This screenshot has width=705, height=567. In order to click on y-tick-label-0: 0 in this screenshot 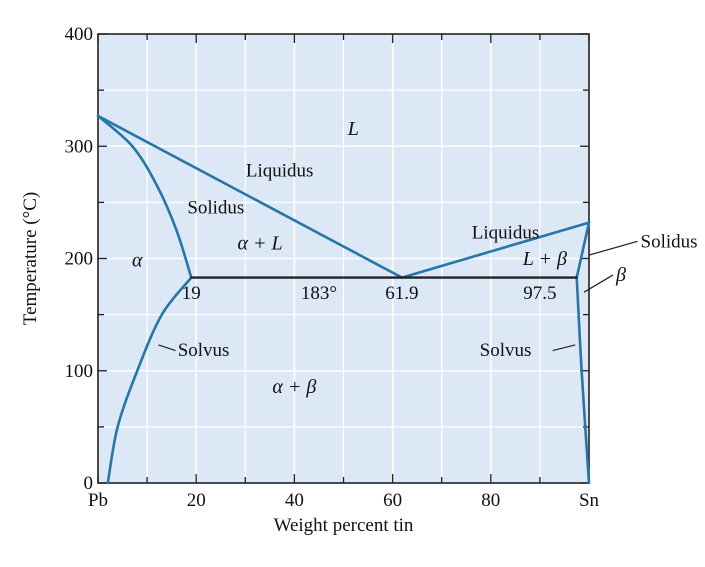, I will do `click(89, 483)`.